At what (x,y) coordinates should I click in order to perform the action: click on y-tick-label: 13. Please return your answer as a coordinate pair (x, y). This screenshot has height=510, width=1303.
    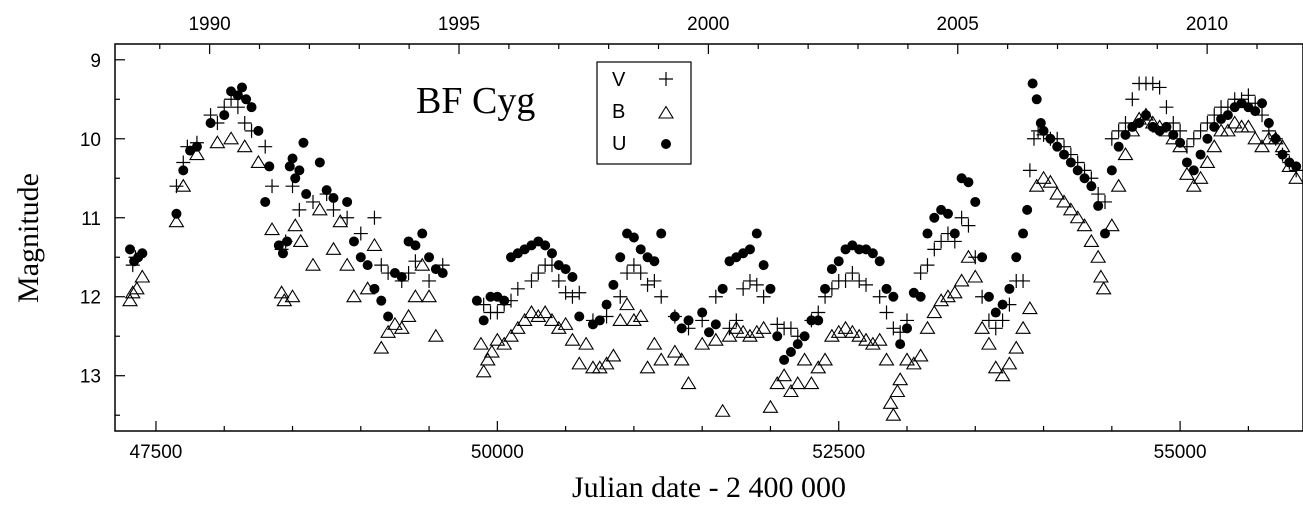
    Looking at the image, I should click on (90, 377).